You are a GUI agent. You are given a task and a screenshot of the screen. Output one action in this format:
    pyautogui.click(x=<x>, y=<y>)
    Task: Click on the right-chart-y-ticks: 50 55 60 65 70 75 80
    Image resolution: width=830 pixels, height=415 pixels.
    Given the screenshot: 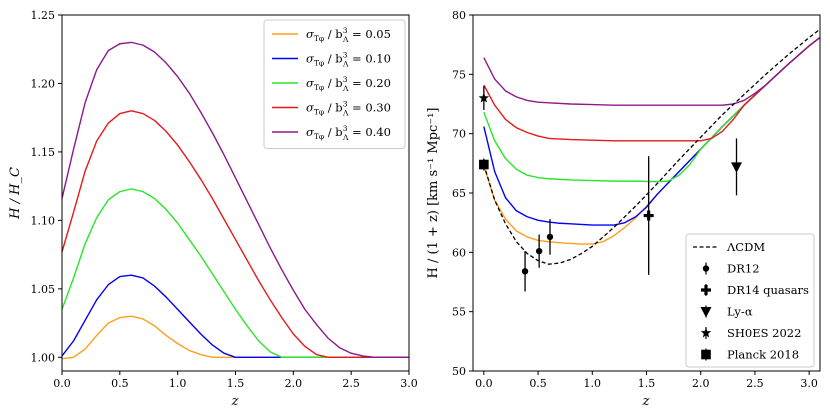 What is the action you would take?
    pyautogui.click(x=462, y=193)
    